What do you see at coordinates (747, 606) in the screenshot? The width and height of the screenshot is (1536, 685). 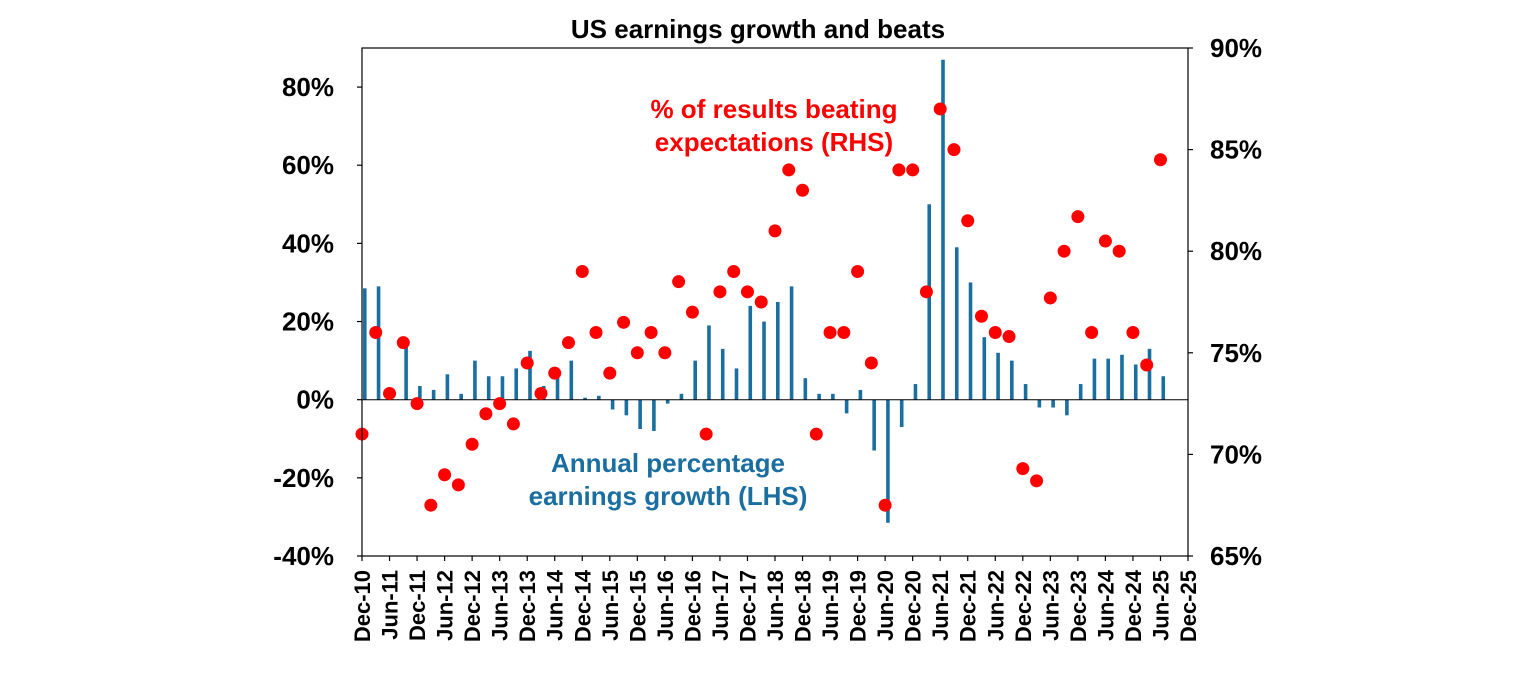 I see `x-tick-label: Dec-17` at bounding box center [747, 606].